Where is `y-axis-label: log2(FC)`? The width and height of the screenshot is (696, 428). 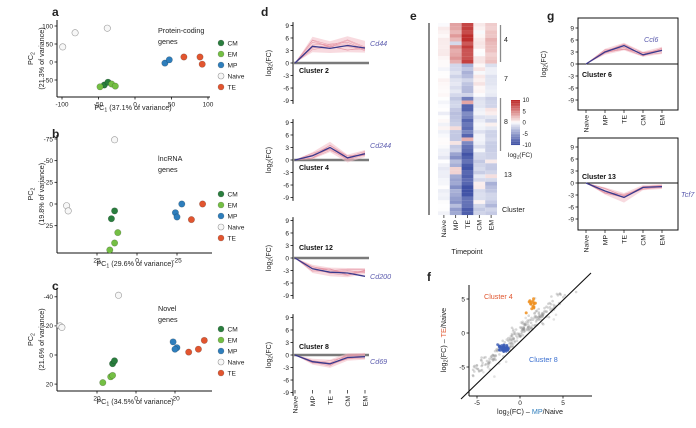 y-axis-label: log2(FC) is located at coordinates (270, 355).